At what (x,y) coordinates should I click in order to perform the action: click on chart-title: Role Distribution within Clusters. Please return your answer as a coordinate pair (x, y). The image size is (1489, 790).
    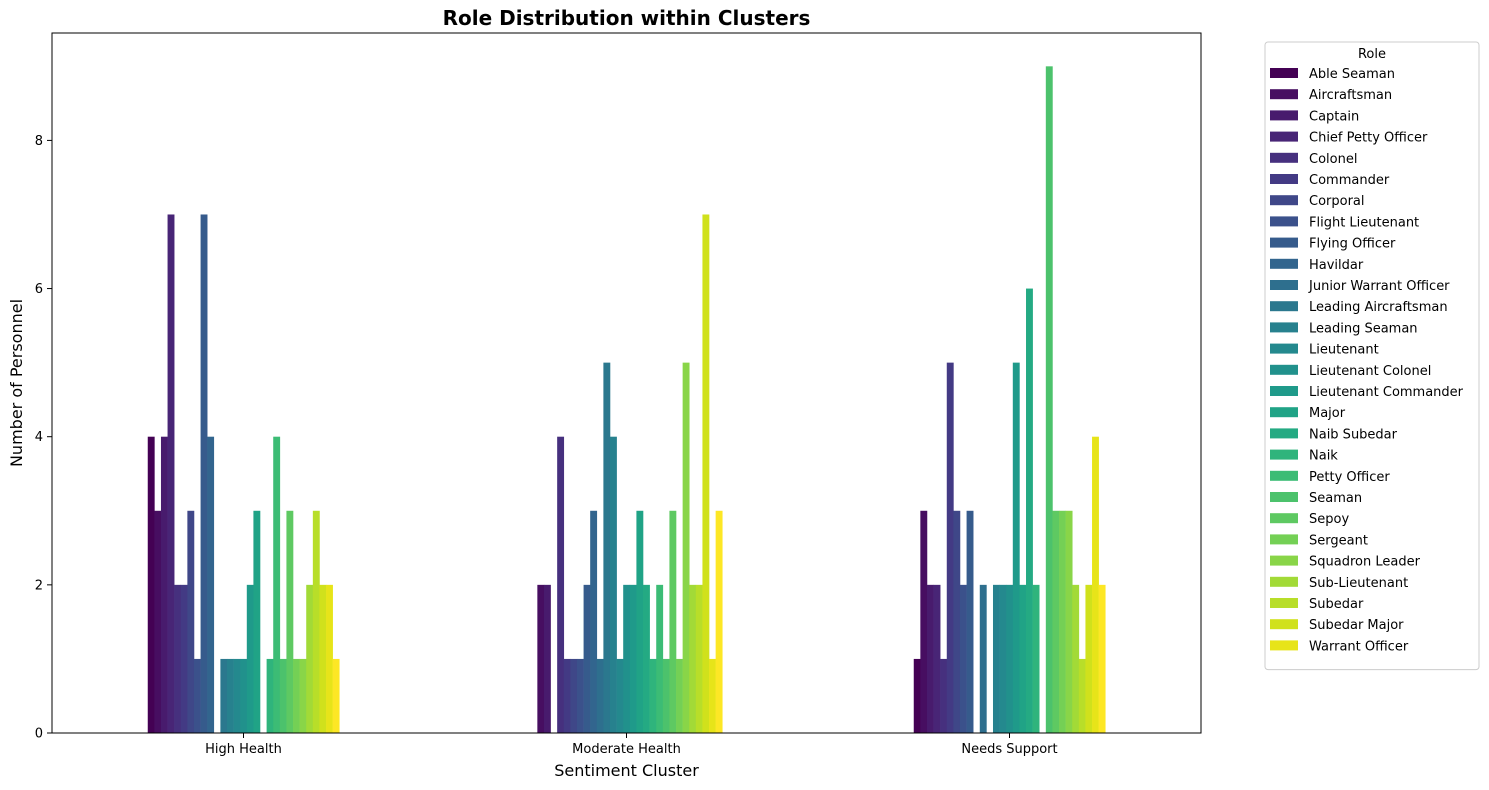
    Looking at the image, I should click on (627, 18).